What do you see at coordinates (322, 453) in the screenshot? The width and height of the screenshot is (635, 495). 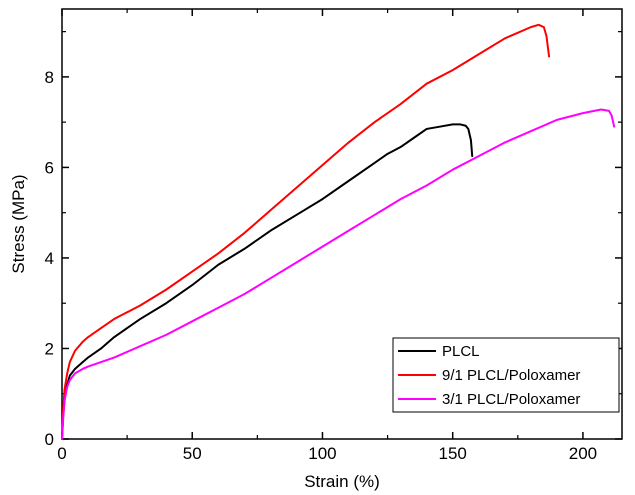 I see `x-tick-label: 100` at bounding box center [322, 453].